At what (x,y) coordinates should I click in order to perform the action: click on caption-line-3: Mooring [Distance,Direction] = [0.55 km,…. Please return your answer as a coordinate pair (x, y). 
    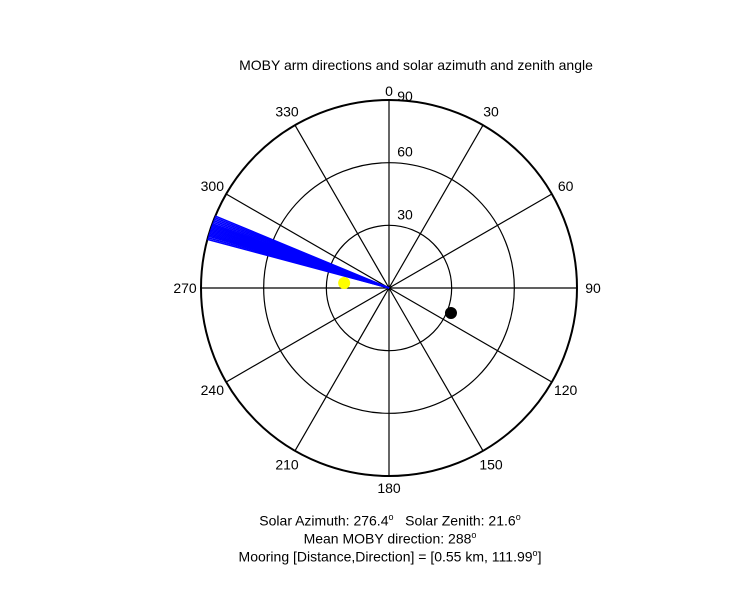
    Looking at the image, I should click on (375, 555).